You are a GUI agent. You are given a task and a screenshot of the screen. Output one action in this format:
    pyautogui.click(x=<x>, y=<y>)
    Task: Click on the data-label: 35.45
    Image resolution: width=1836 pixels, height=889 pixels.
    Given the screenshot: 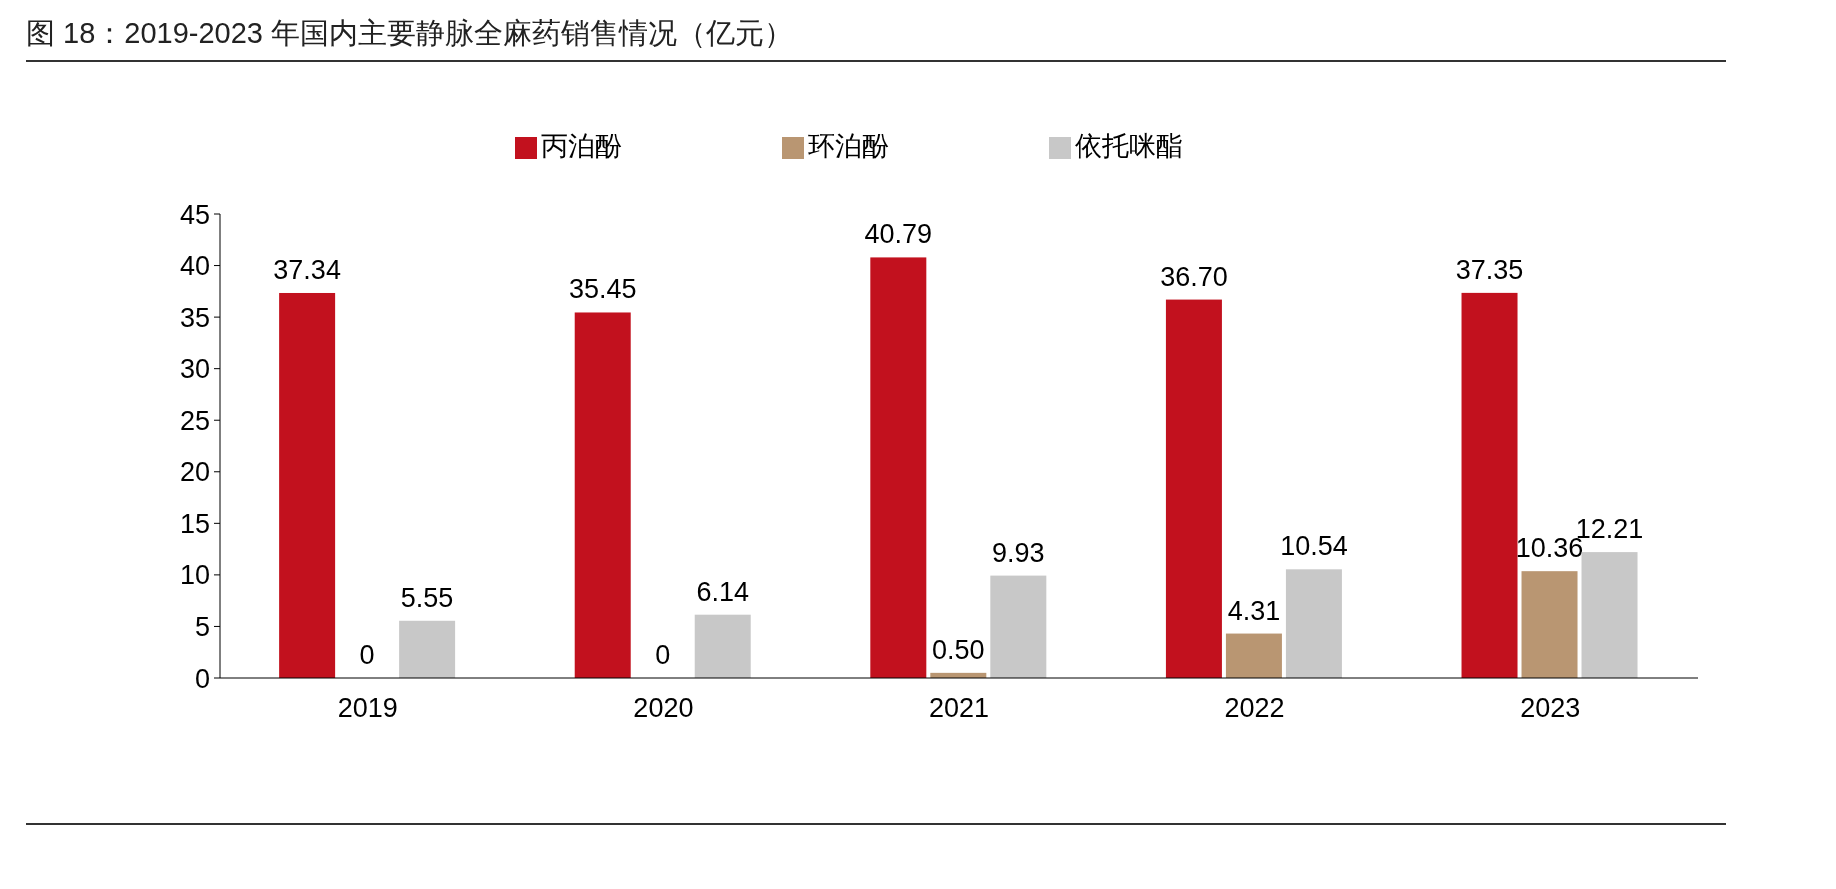 What is the action you would take?
    pyautogui.click(x=602, y=289)
    